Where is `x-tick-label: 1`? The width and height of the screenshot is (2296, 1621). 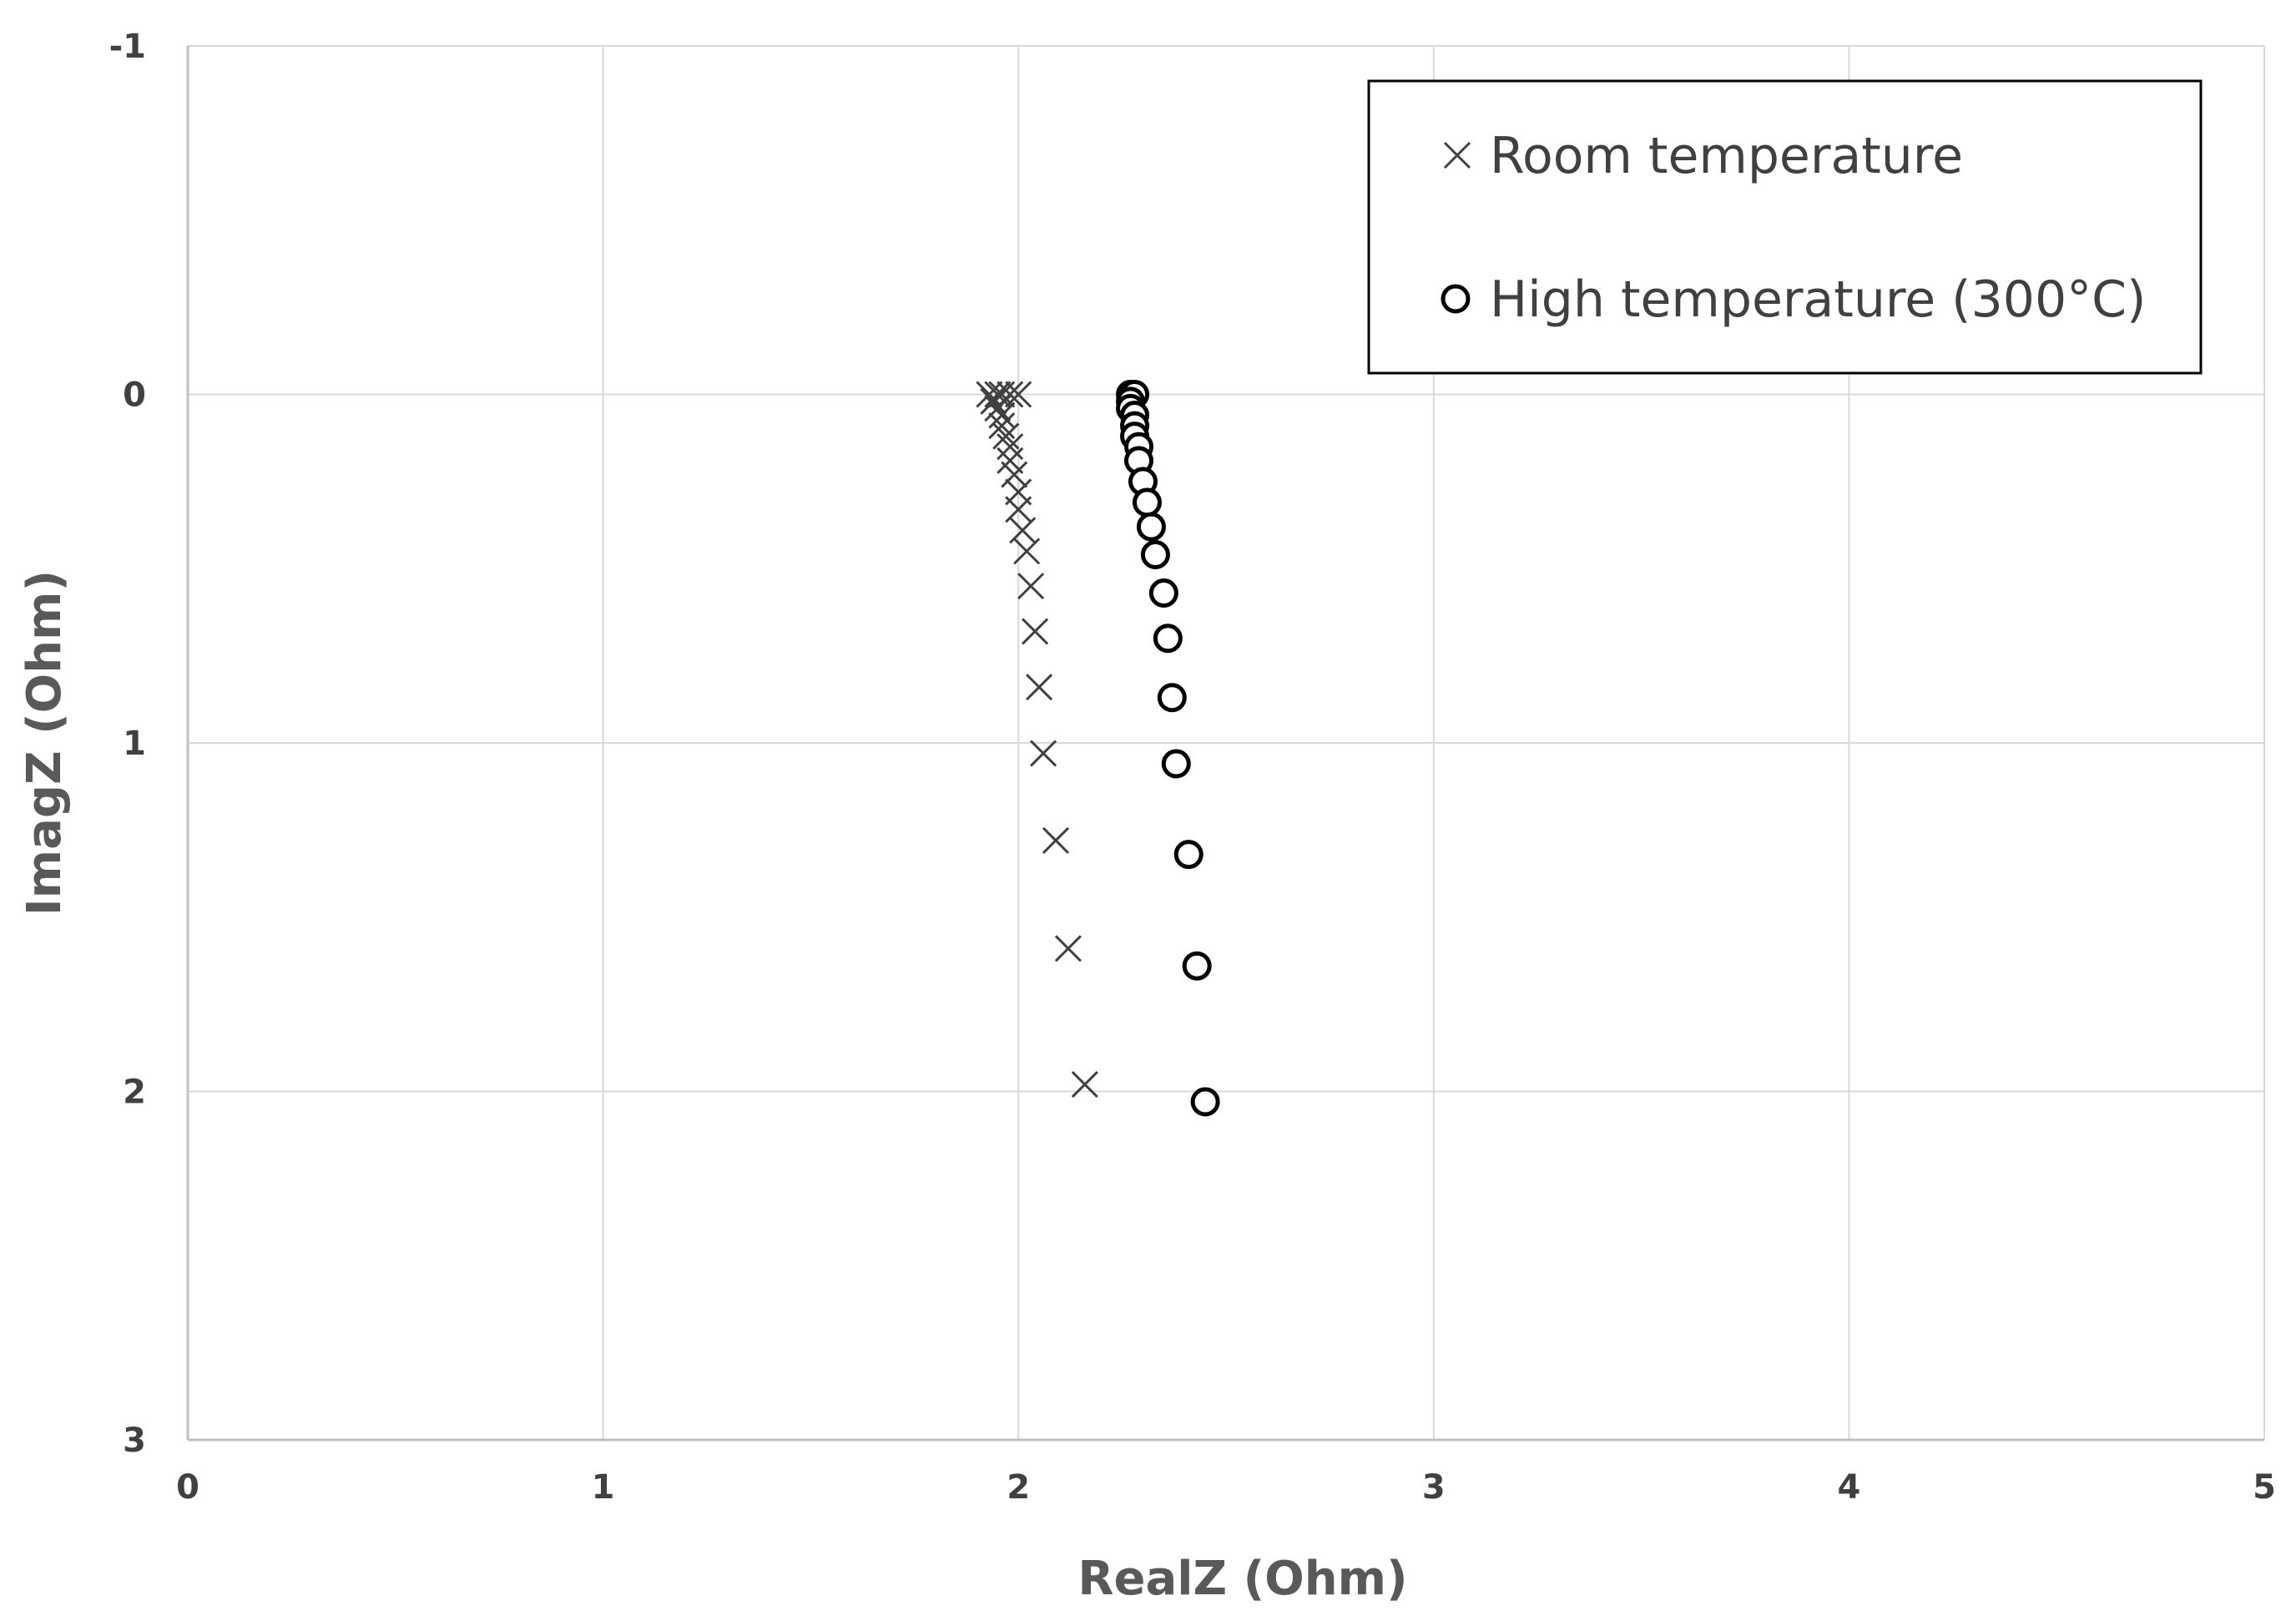 x-tick-label: 1 is located at coordinates (604, 1488).